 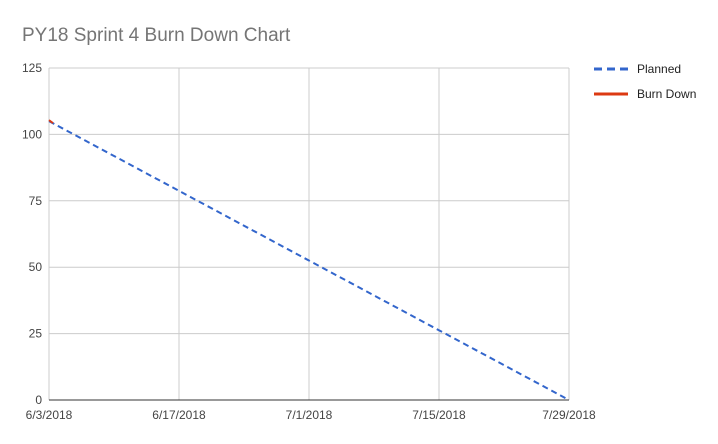 I want to click on x-tick-label: 6/3/2018, so click(x=49, y=415).